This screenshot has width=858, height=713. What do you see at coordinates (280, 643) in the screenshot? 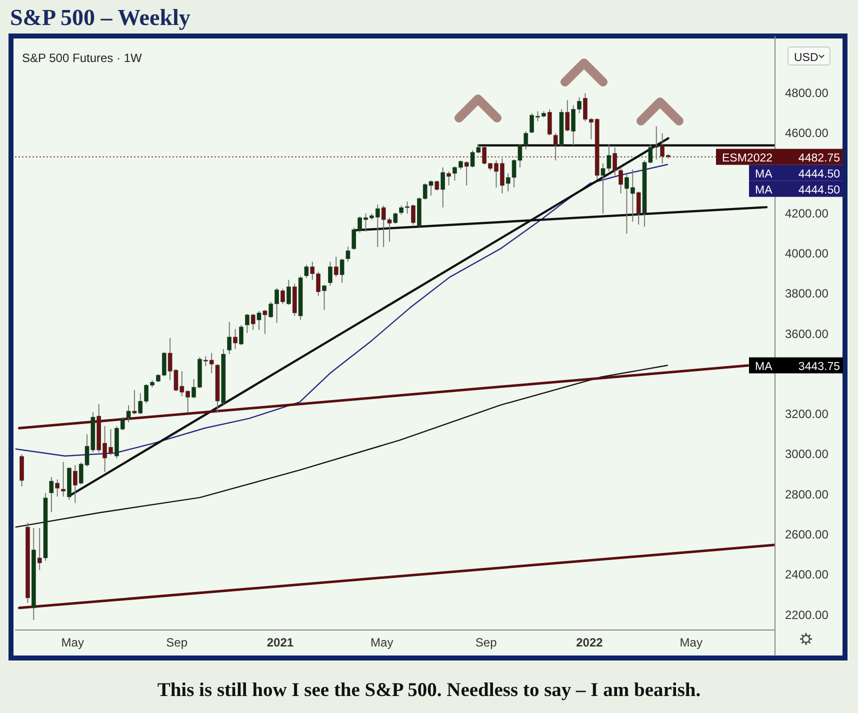
I see `x-tick-label: 2021` at bounding box center [280, 643].